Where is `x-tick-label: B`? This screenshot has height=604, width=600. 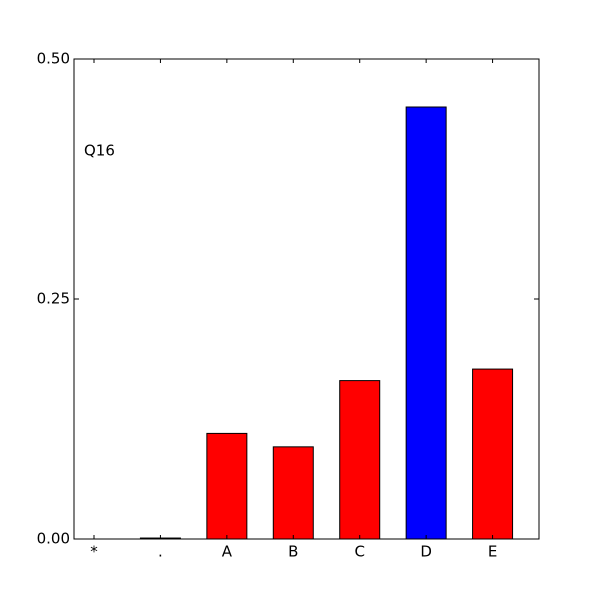
x-tick-label: B is located at coordinates (293, 552).